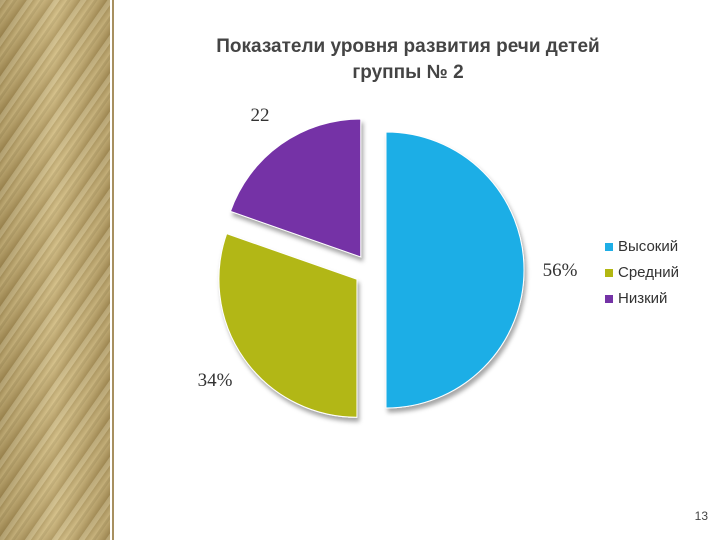 The image size is (720, 540). I want to click on data-label: 56%, so click(560, 270).